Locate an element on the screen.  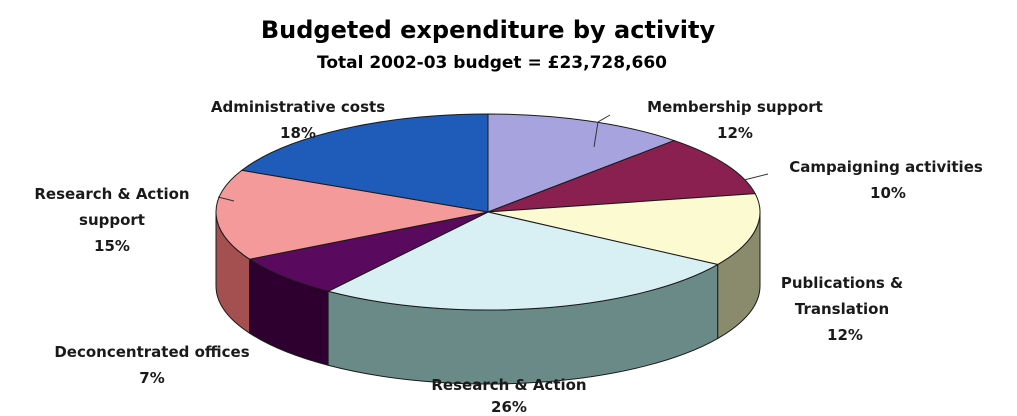
slice-label-publications-translation: Publications & Translation 12% is located at coordinates (842, 309).